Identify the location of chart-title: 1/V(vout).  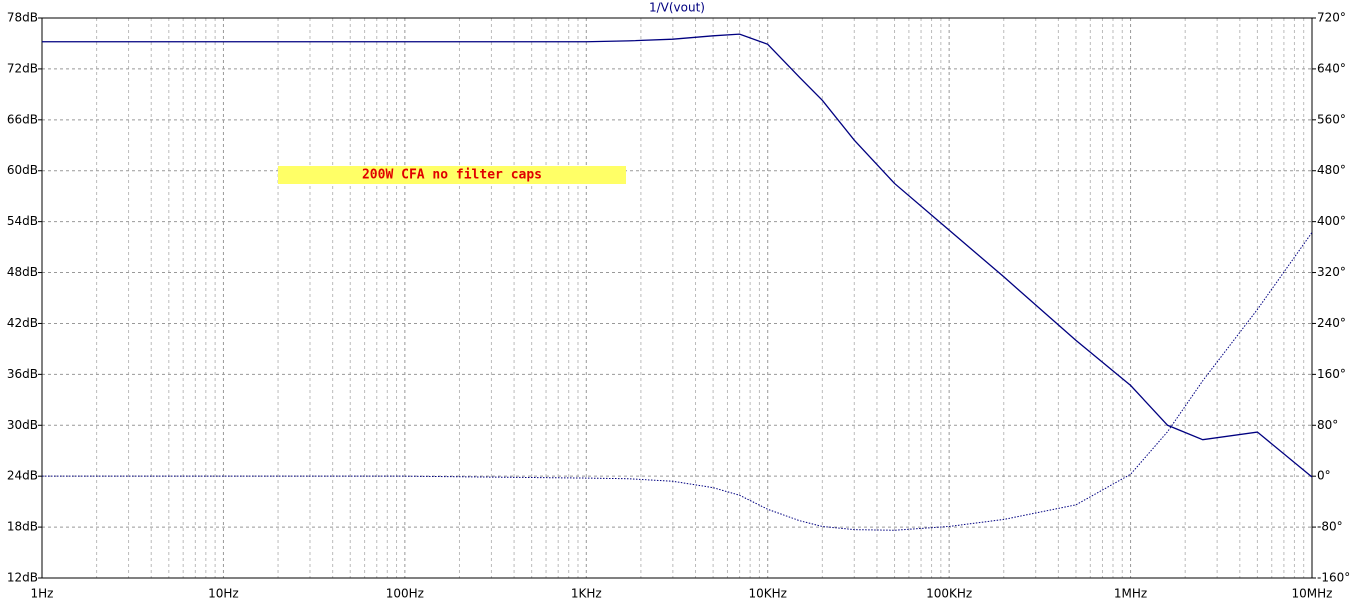
(677, 8).